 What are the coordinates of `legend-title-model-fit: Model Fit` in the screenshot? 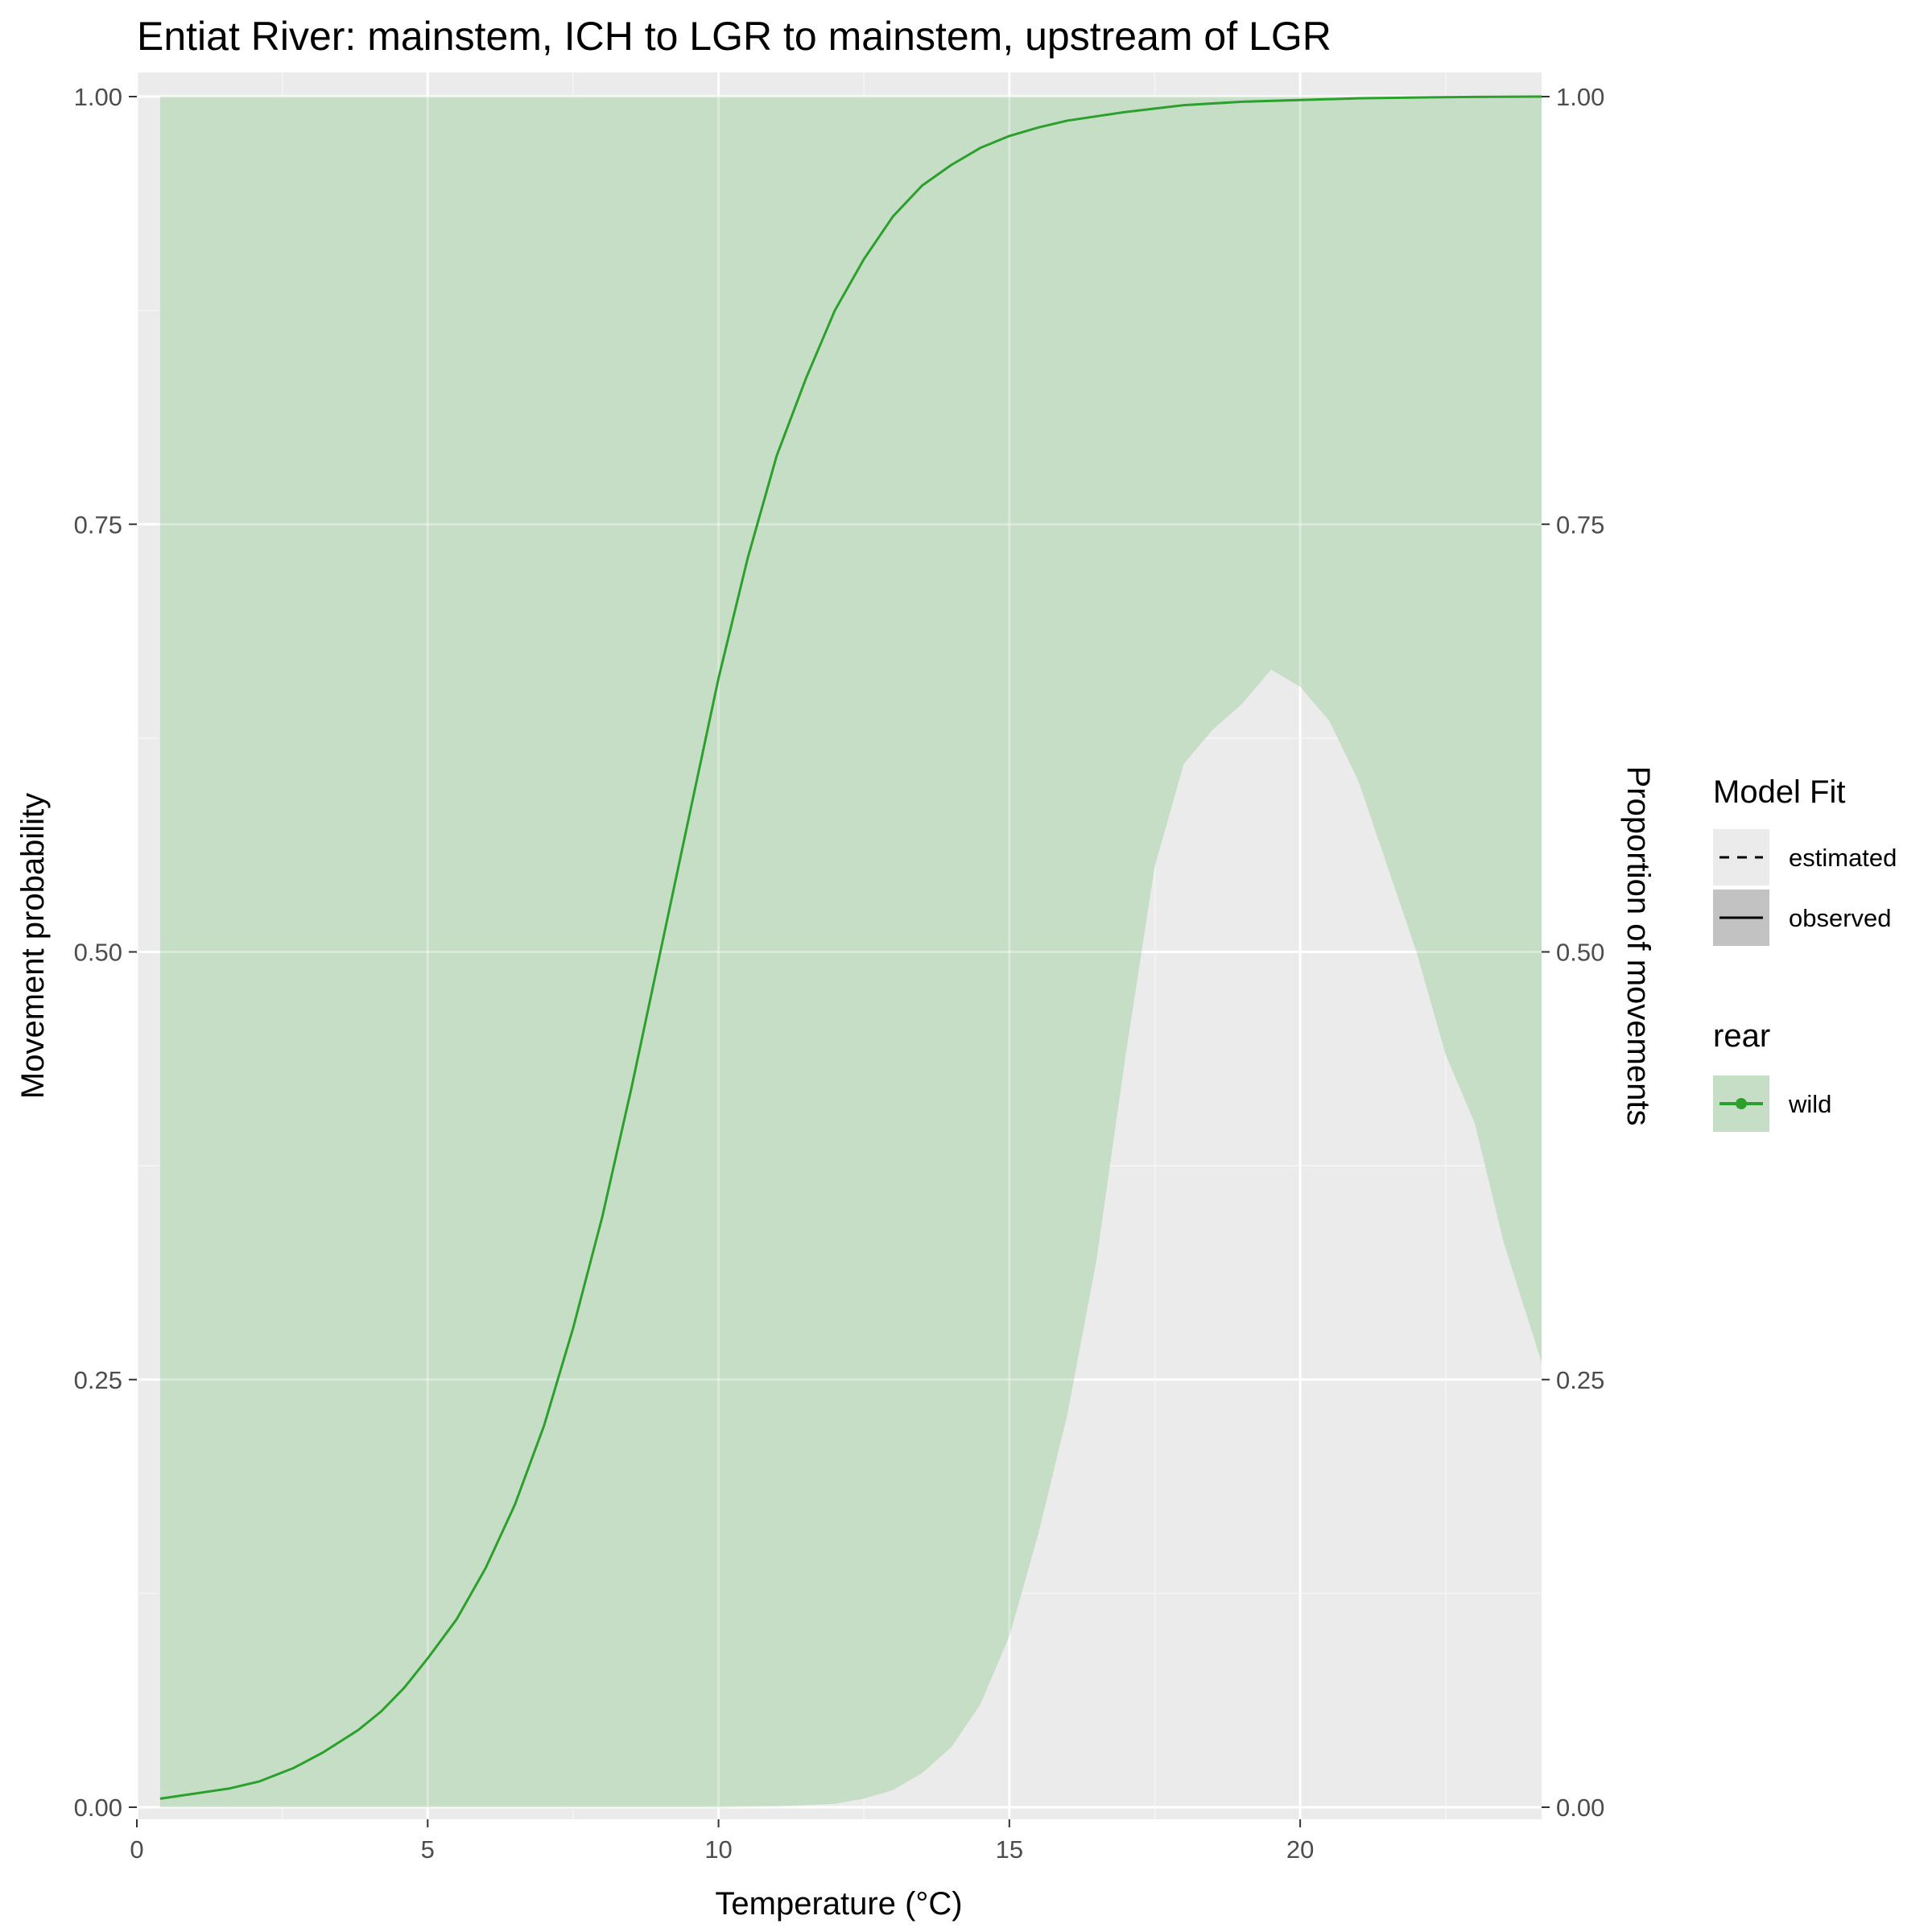 It's located at (1779, 792).